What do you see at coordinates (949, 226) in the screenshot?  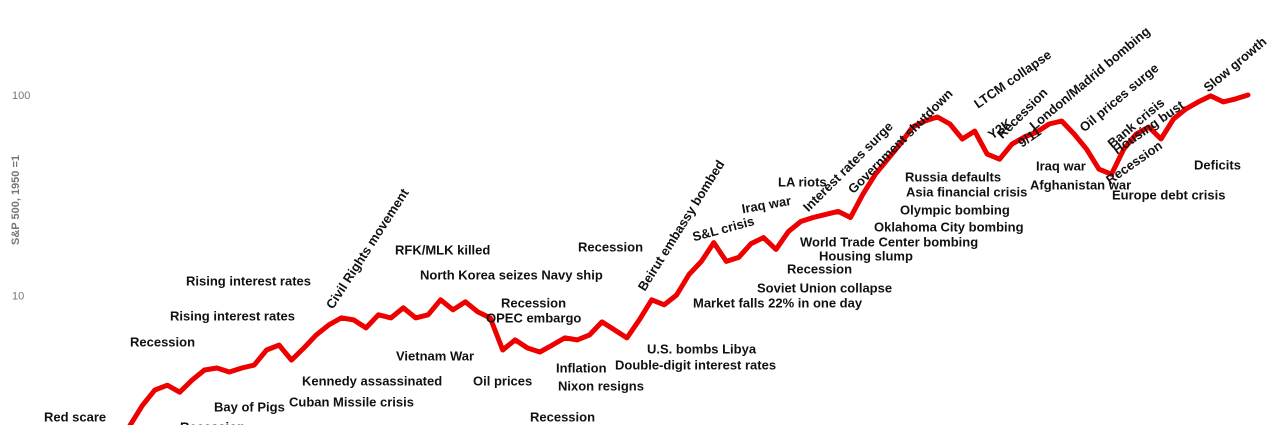 I see `annotation: Oklahoma City bombing` at bounding box center [949, 226].